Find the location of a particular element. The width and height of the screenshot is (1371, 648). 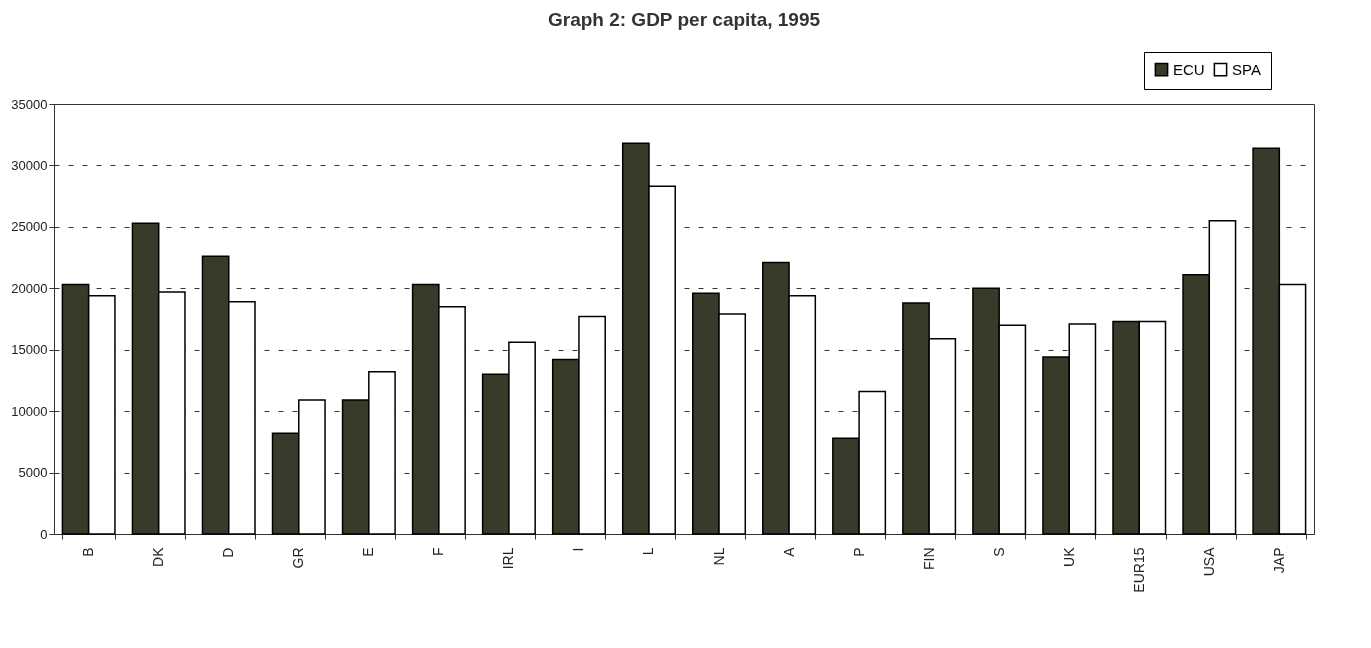

x-tick-label: USA is located at coordinates (1208, 561).